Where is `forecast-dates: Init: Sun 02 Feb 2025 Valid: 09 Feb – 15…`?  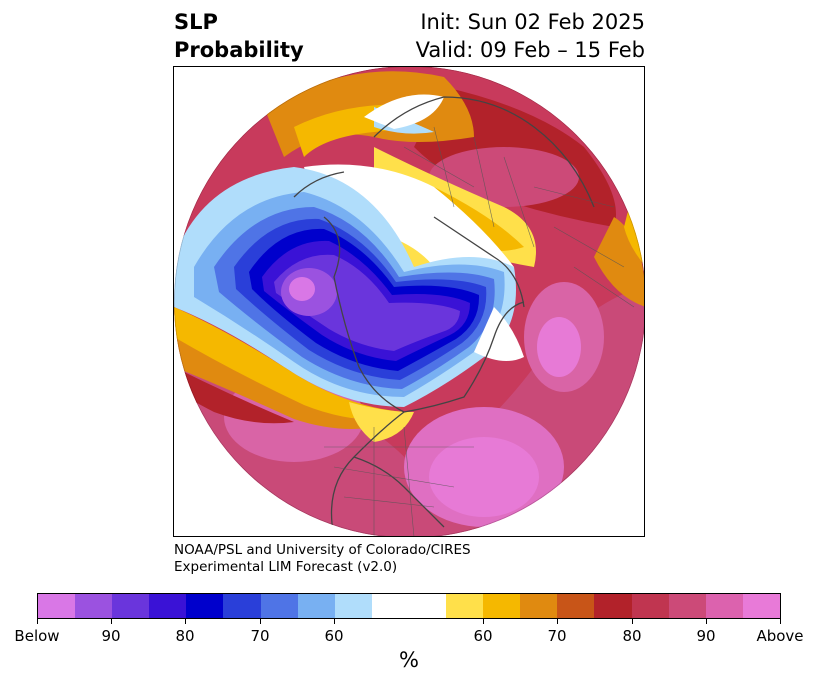 forecast-dates: Init: Sun 02 Feb 2025 Valid: 09 Feb – 15… is located at coordinates (530, 36).